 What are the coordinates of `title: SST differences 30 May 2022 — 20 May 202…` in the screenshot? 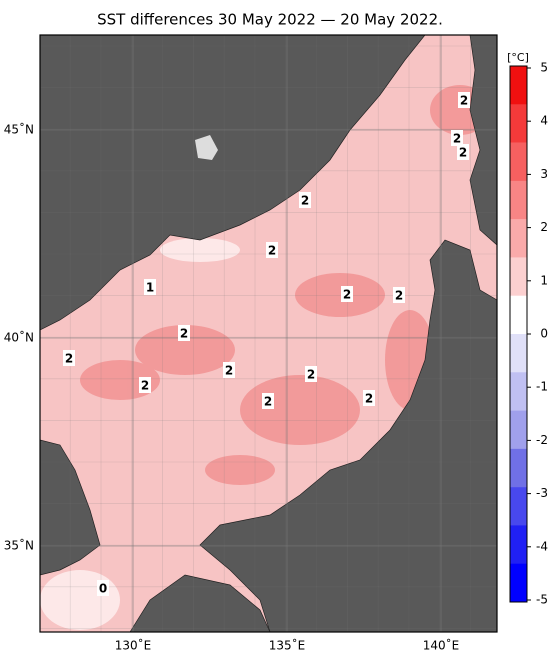 It's located at (270, 20).